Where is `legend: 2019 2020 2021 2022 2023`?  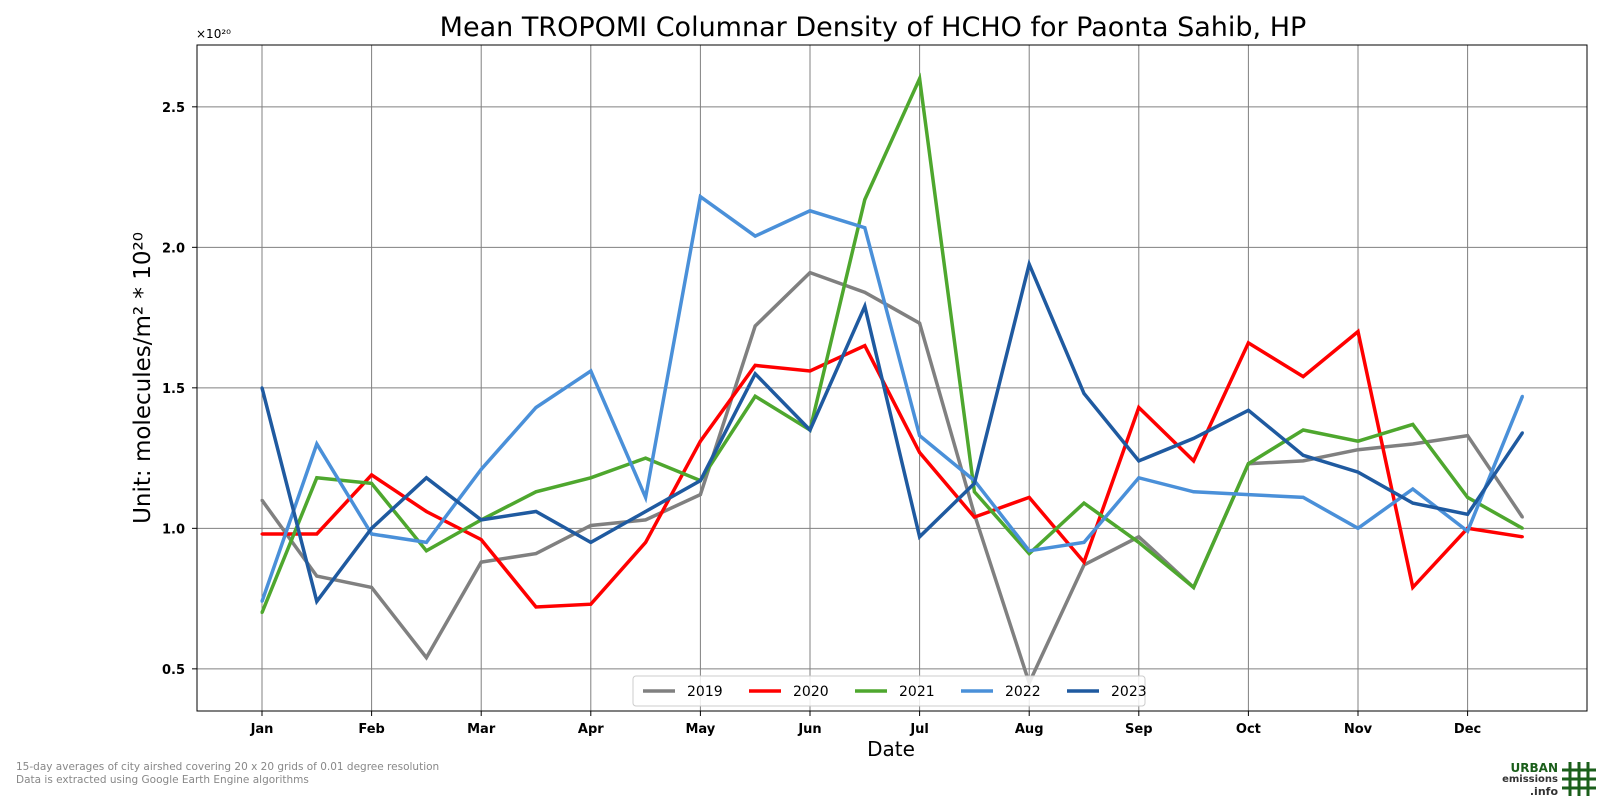 legend: 2019 2020 2021 2022 2023 is located at coordinates (889, 691).